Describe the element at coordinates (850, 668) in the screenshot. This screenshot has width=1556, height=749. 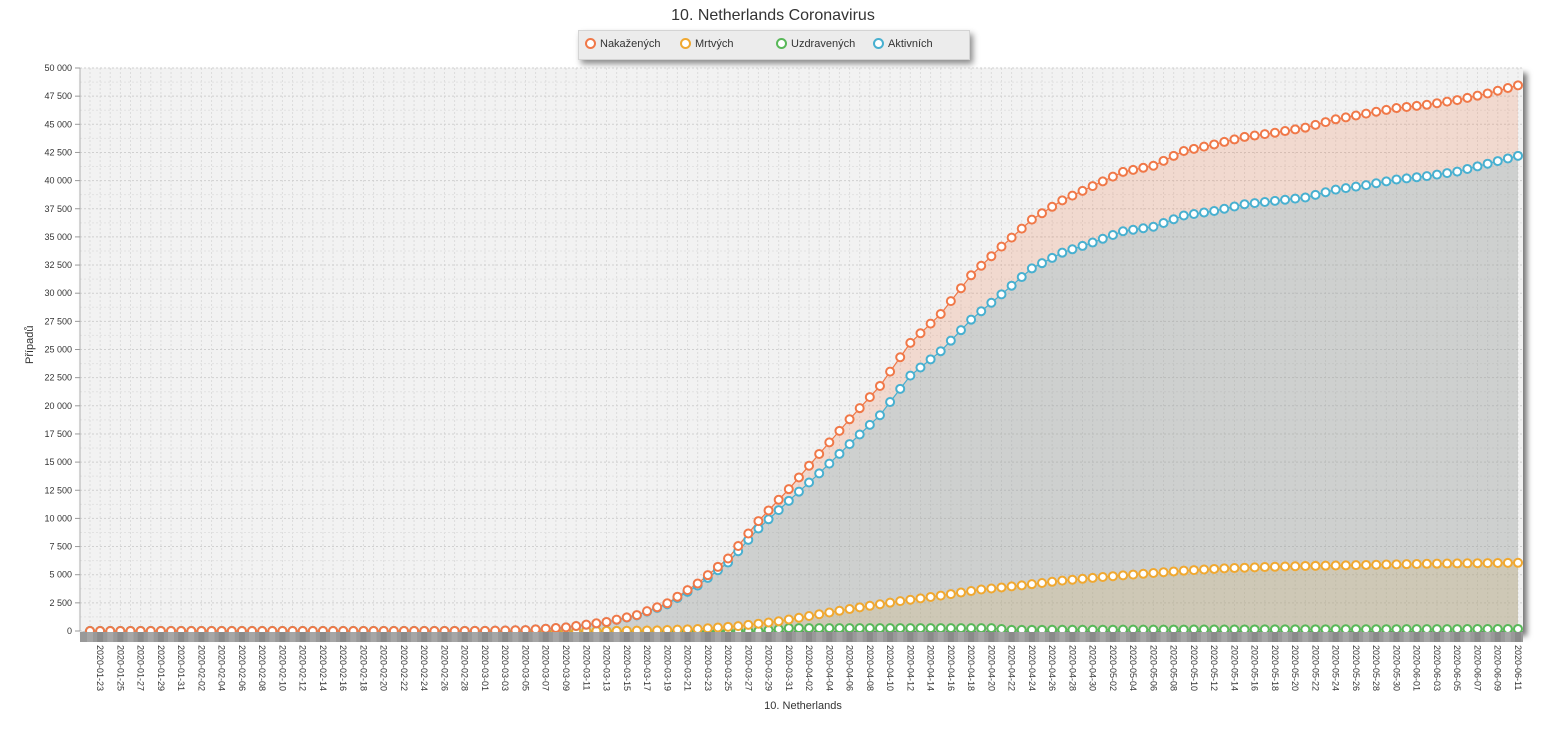
I see `x-tick-label: 2020-04-06` at that location.